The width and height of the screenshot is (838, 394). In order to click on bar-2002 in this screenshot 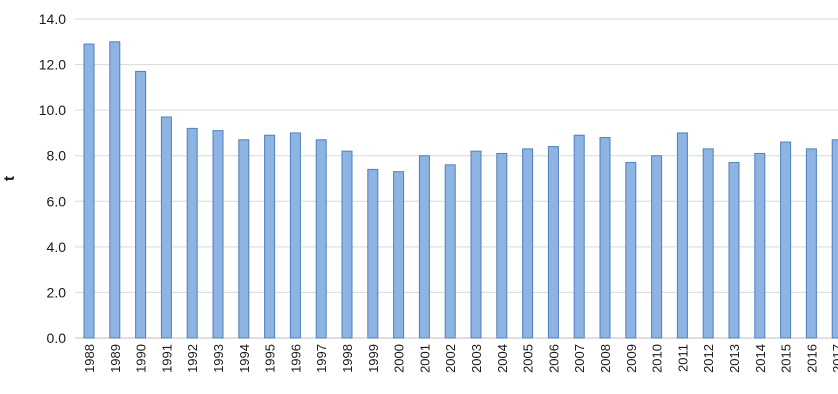, I will do `click(450, 251)`.